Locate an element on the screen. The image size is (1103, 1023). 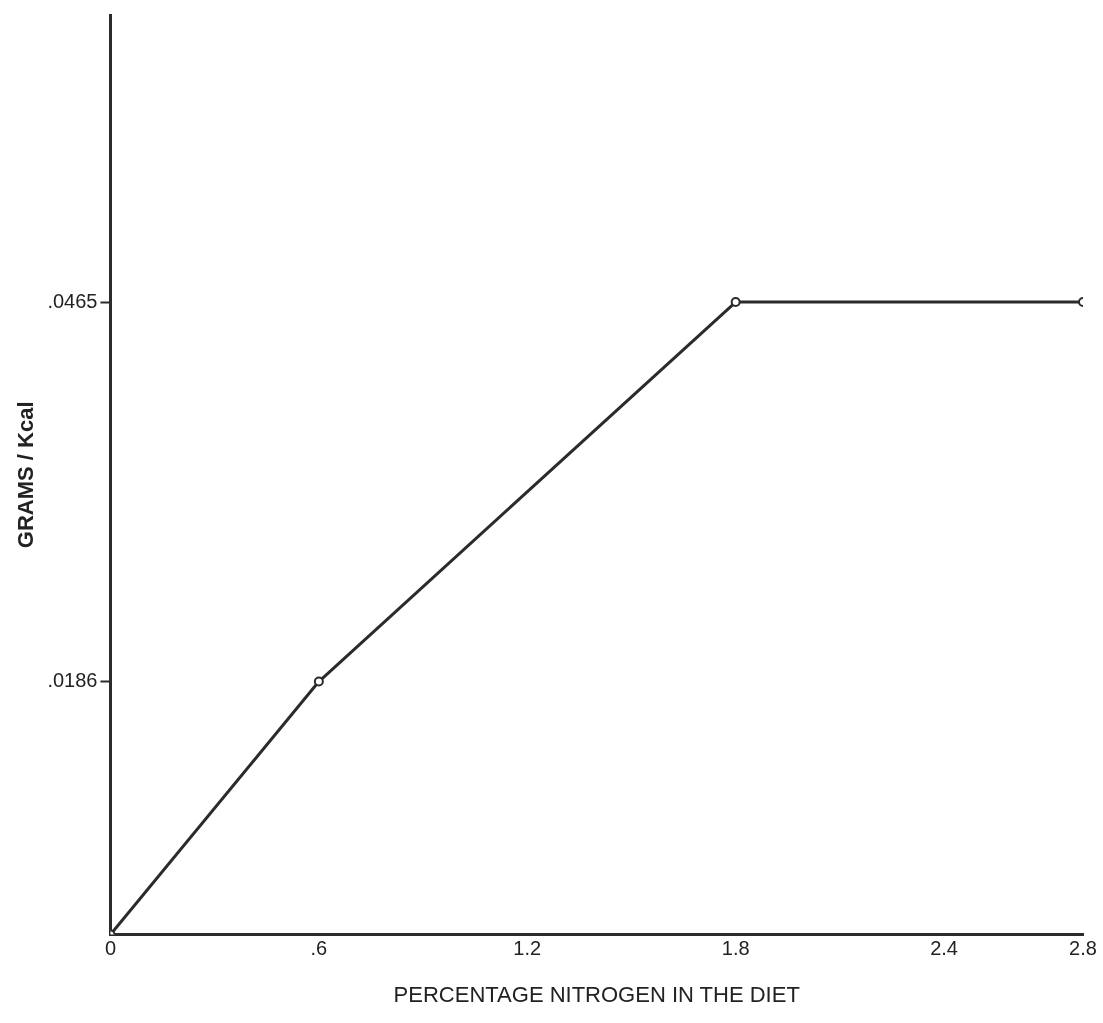
y-tick-label: .0465 is located at coordinates (72, 300).